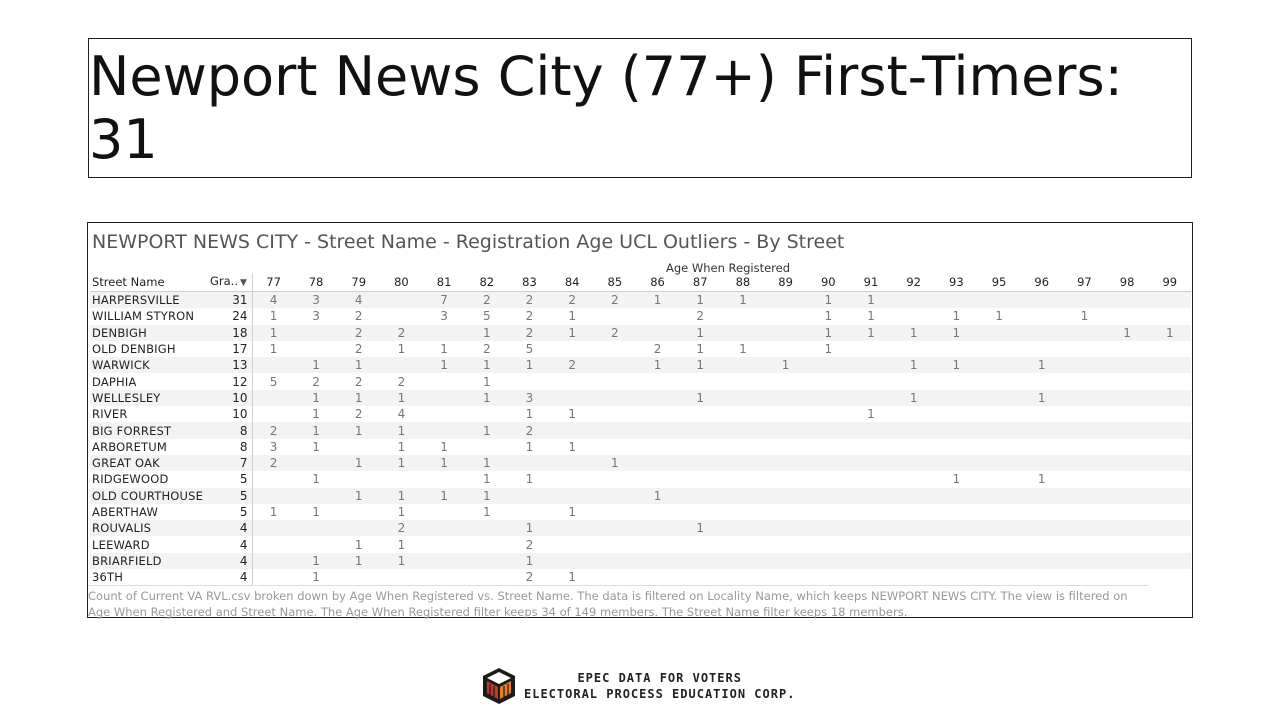  What do you see at coordinates (230, 414) in the screenshot?
I see `grand-total-cell: 10` at bounding box center [230, 414].